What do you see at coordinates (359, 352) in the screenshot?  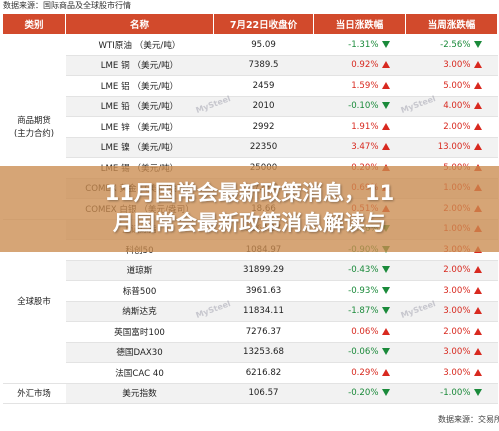 I see `day-change-cell: -0.06%` at bounding box center [359, 352].